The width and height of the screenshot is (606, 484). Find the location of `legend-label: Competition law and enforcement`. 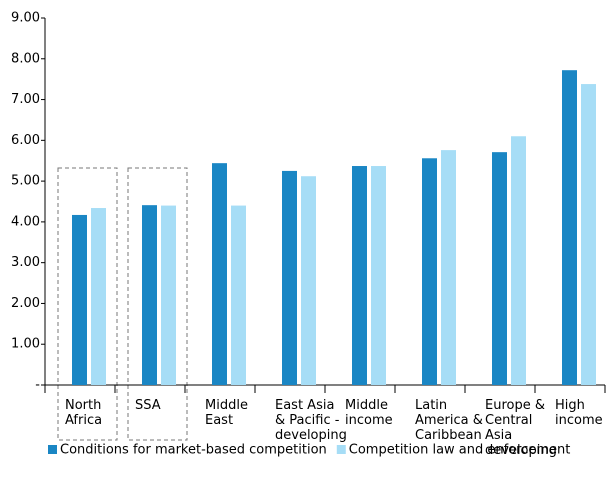

legend-label: Competition law and enforcement is located at coordinates (460, 450).